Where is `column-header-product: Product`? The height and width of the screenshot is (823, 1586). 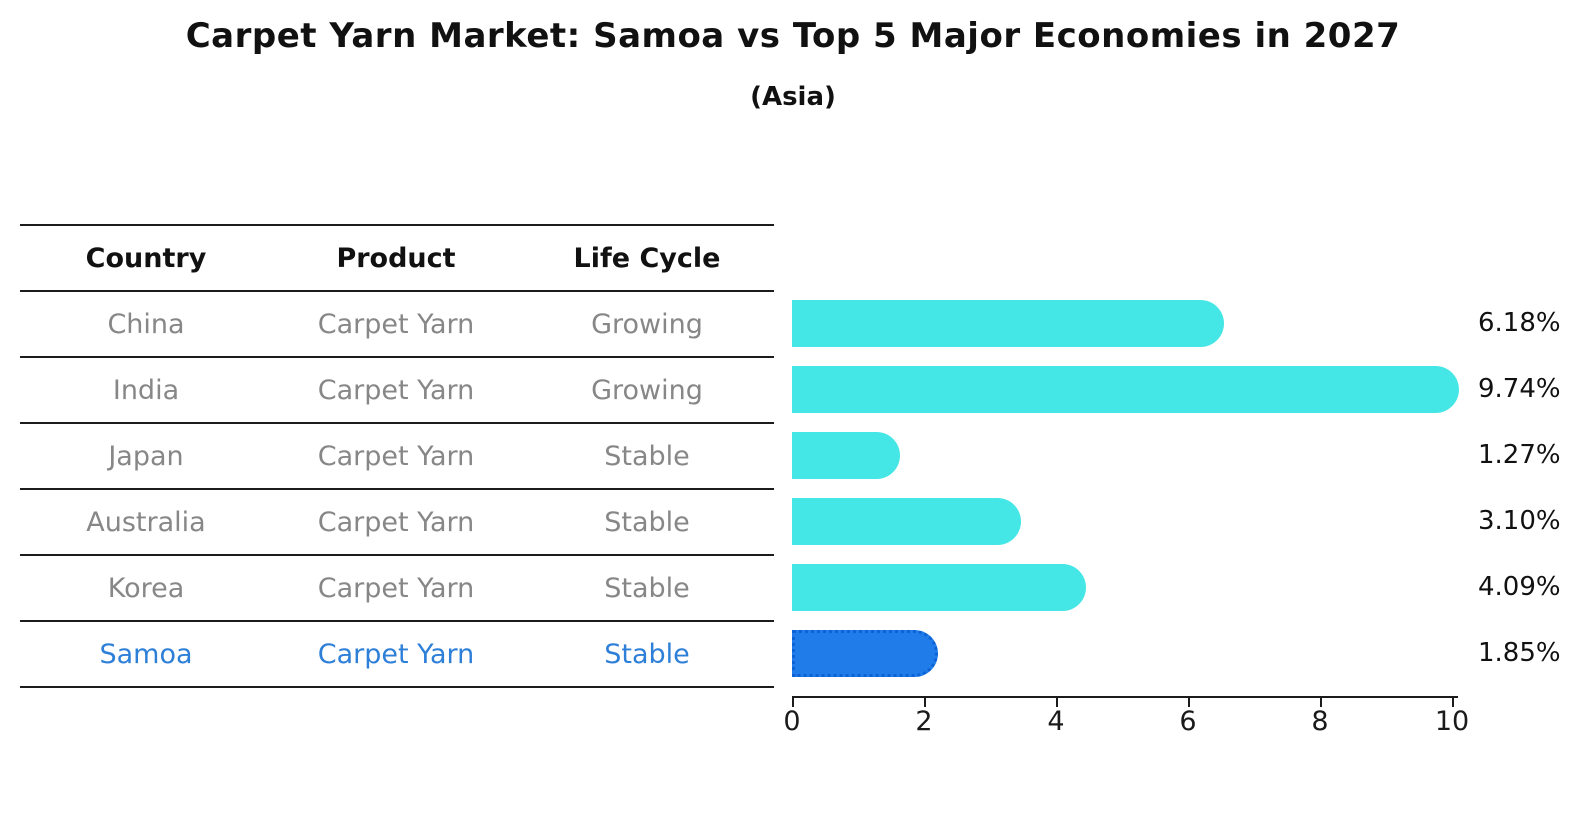
column-header-product: Product is located at coordinates (396, 258).